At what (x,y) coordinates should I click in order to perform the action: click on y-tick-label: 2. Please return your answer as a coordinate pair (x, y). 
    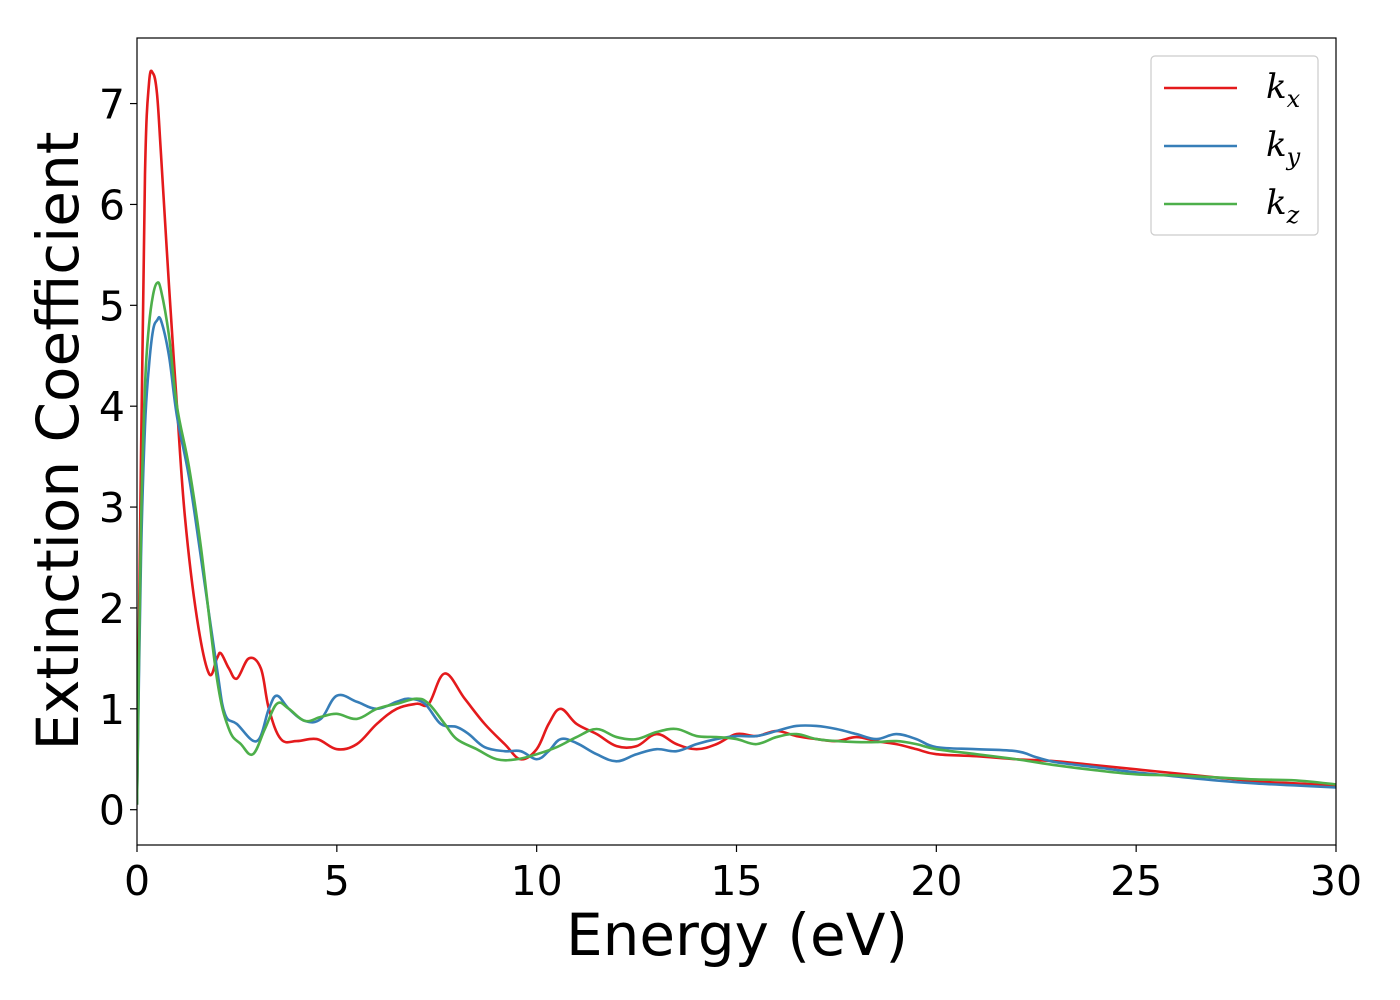
    Looking at the image, I should click on (112, 609).